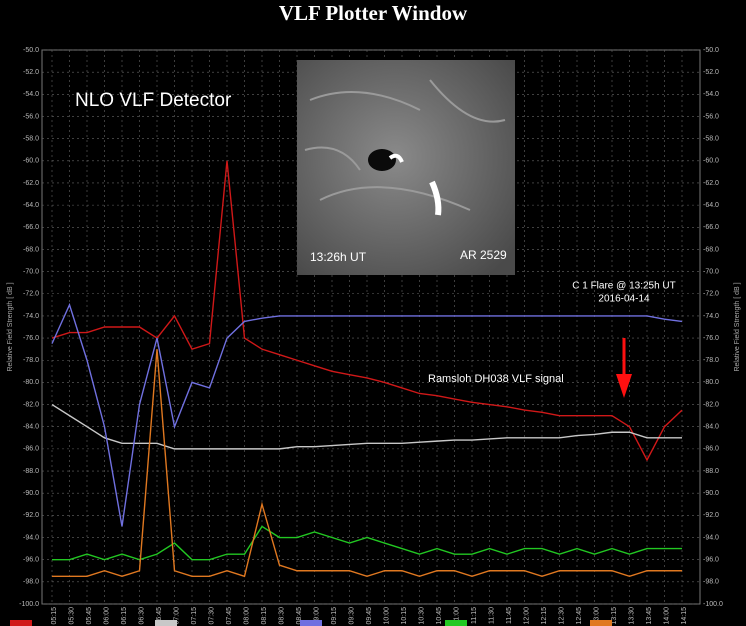 The height and width of the screenshot is (626, 746). What do you see at coordinates (386, 616) in the screenshot?
I see `x-tick-label: 10:00` at bounding box center [386, 616].